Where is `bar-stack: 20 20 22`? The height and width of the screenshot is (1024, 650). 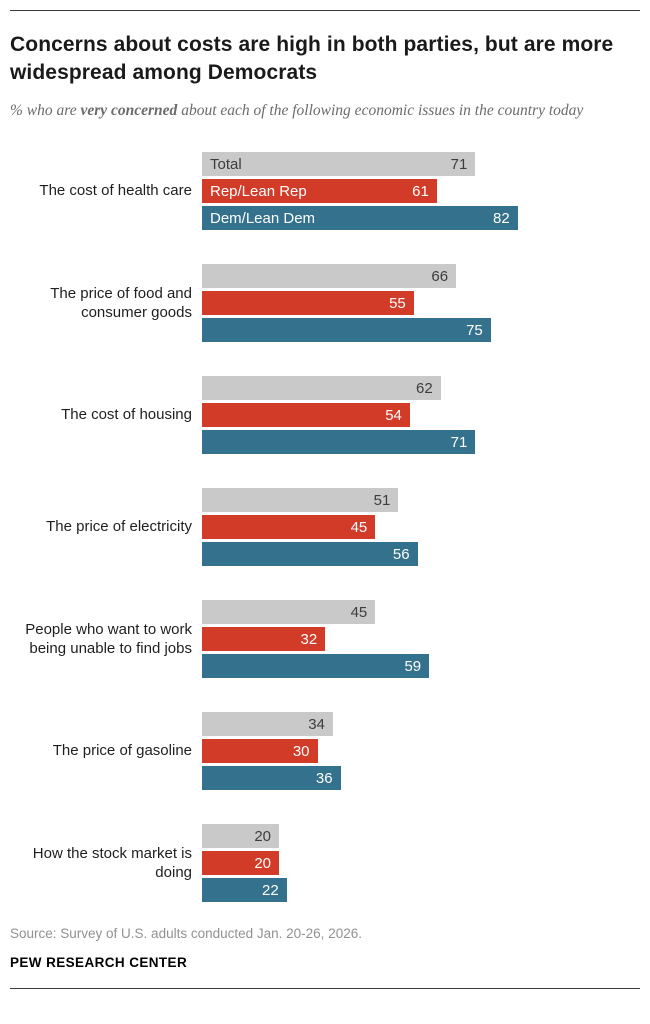 bar-stack: 20 20 22 is located at coordinates (421, 863).